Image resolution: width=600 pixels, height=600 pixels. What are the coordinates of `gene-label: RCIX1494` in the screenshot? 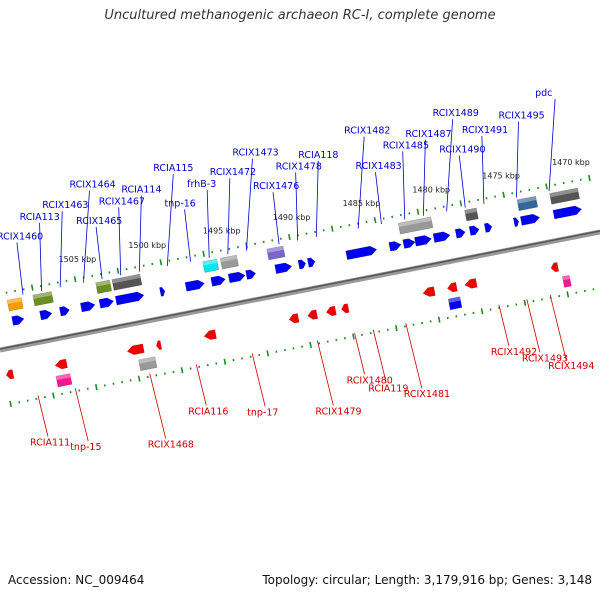 It's located at (571, 366).